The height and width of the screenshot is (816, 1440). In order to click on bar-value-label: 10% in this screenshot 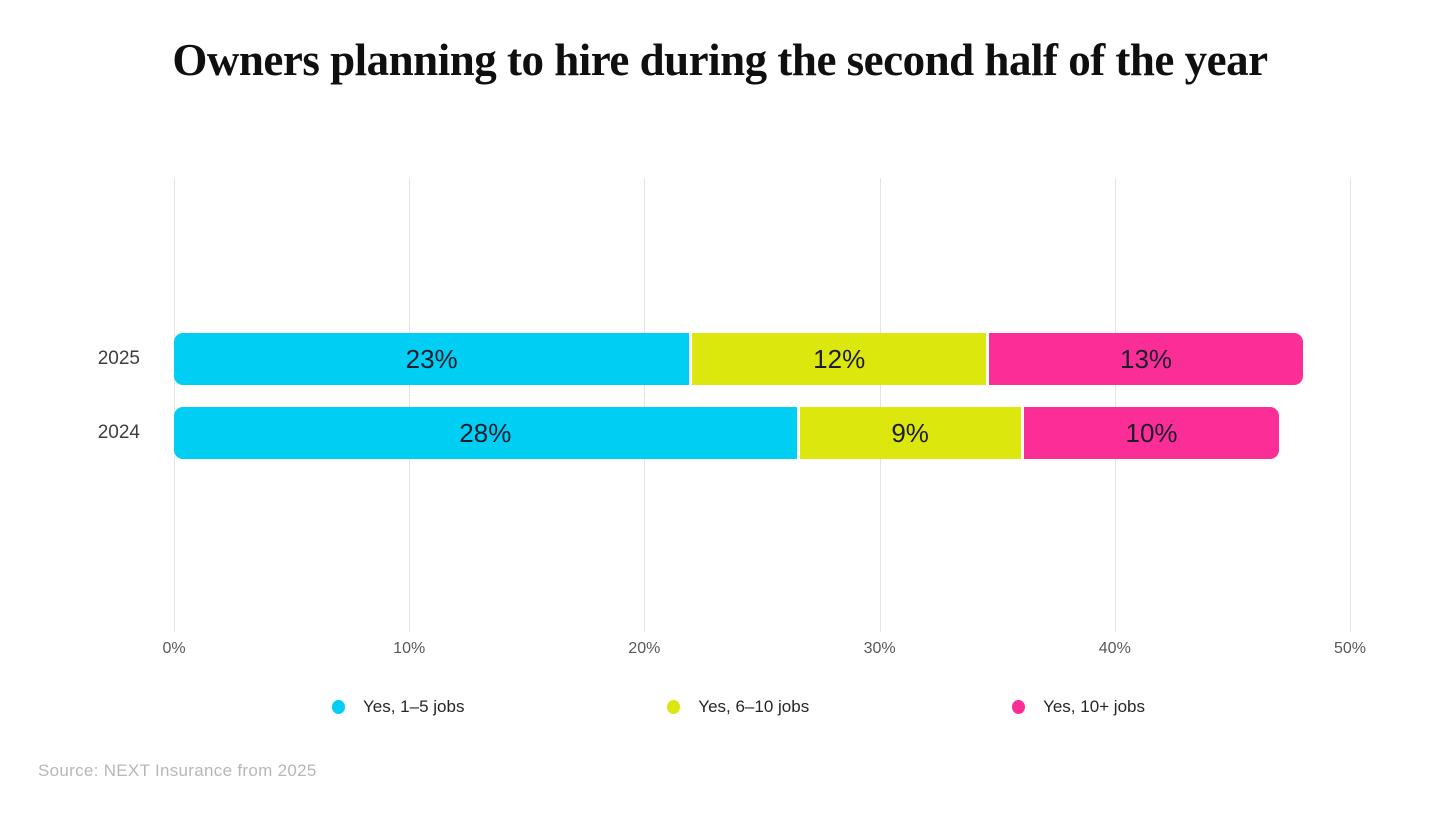, I will do `click(1151, 432)`.